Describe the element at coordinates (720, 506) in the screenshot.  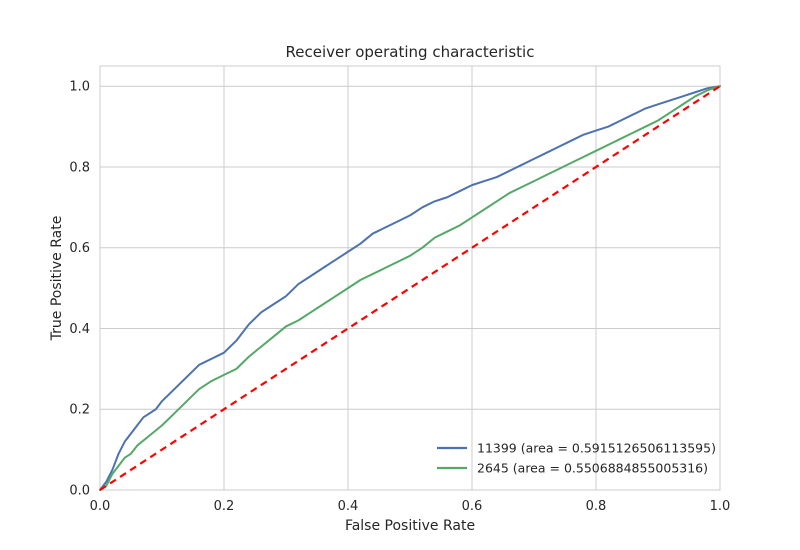
I see `x-tick-label: 1.0` at that location.